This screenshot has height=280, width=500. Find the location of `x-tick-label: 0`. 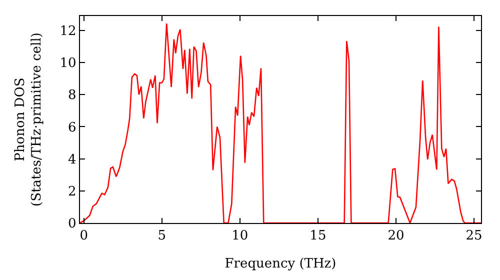

x-tick-label: 0 is located at coordinates (84, 236).